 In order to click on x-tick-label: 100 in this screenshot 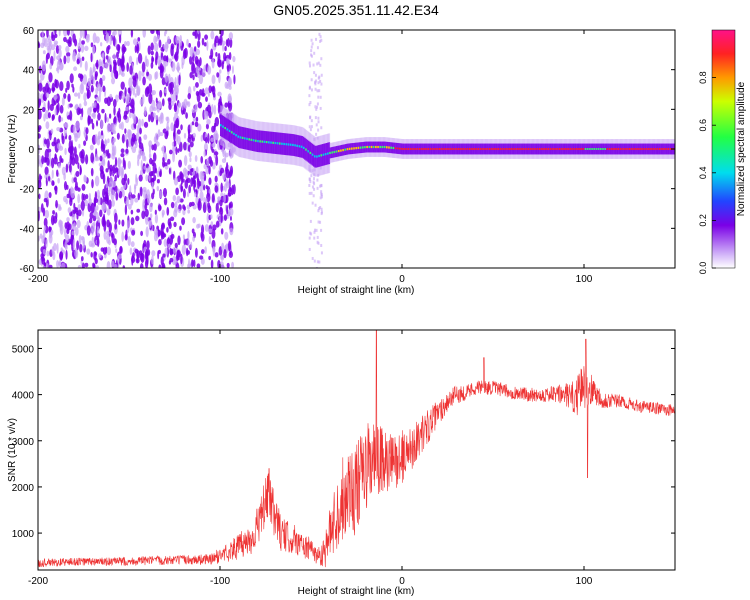, I will do `click(584, 581)`.